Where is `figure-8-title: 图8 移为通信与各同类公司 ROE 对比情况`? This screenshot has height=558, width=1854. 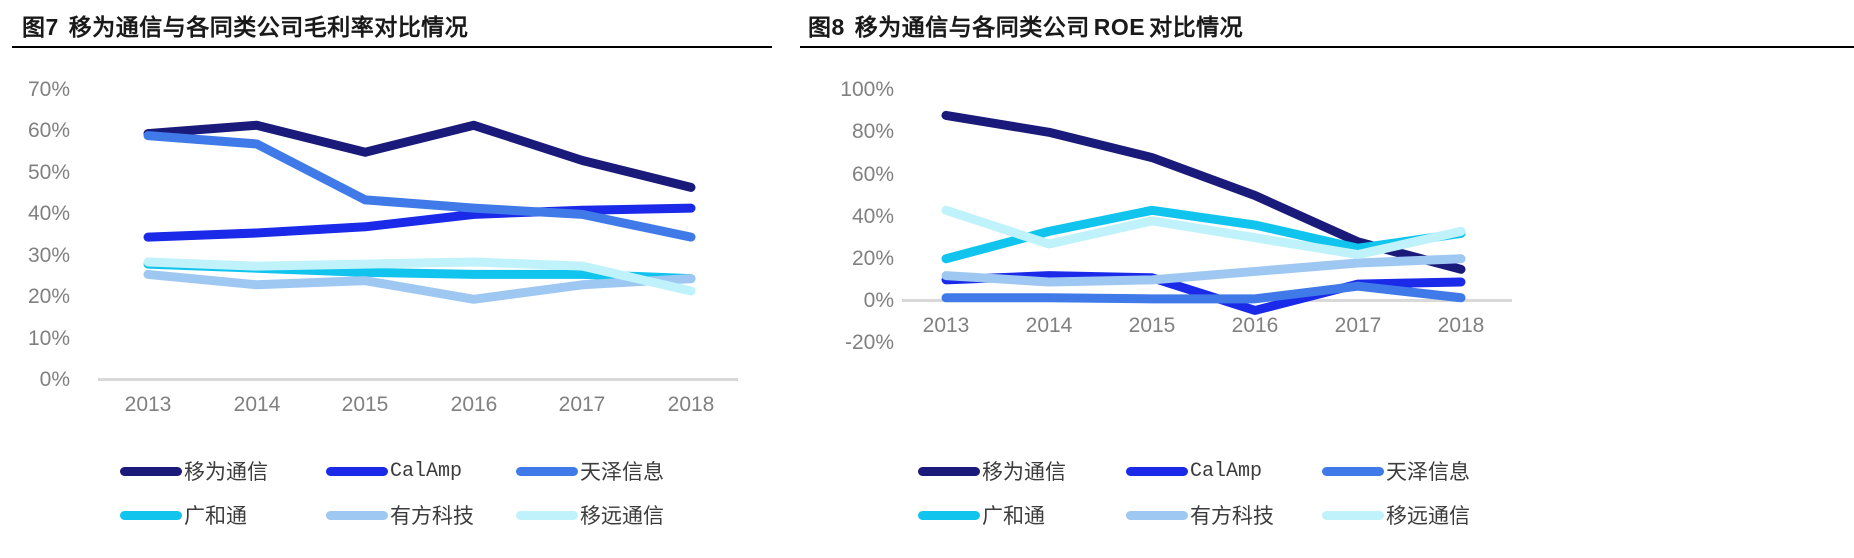
figure-8-title: 图8 移为通信与各同类公司 ROE 对比情况 is located at coordinates (1025, 25).